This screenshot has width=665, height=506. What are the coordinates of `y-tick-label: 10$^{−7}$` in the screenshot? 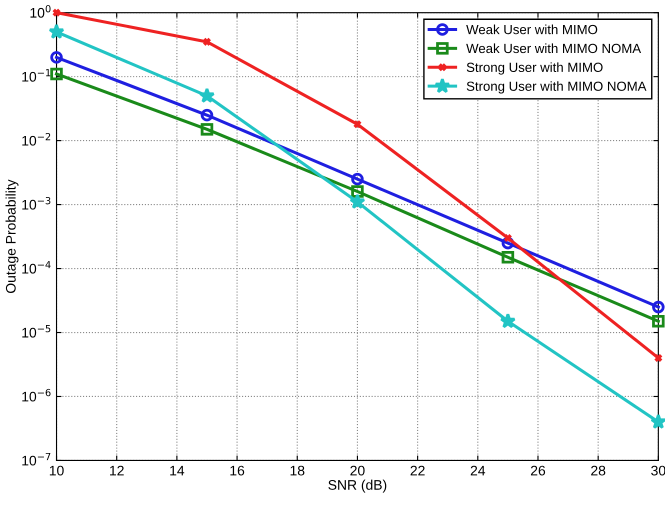 It's located at (36, 459).